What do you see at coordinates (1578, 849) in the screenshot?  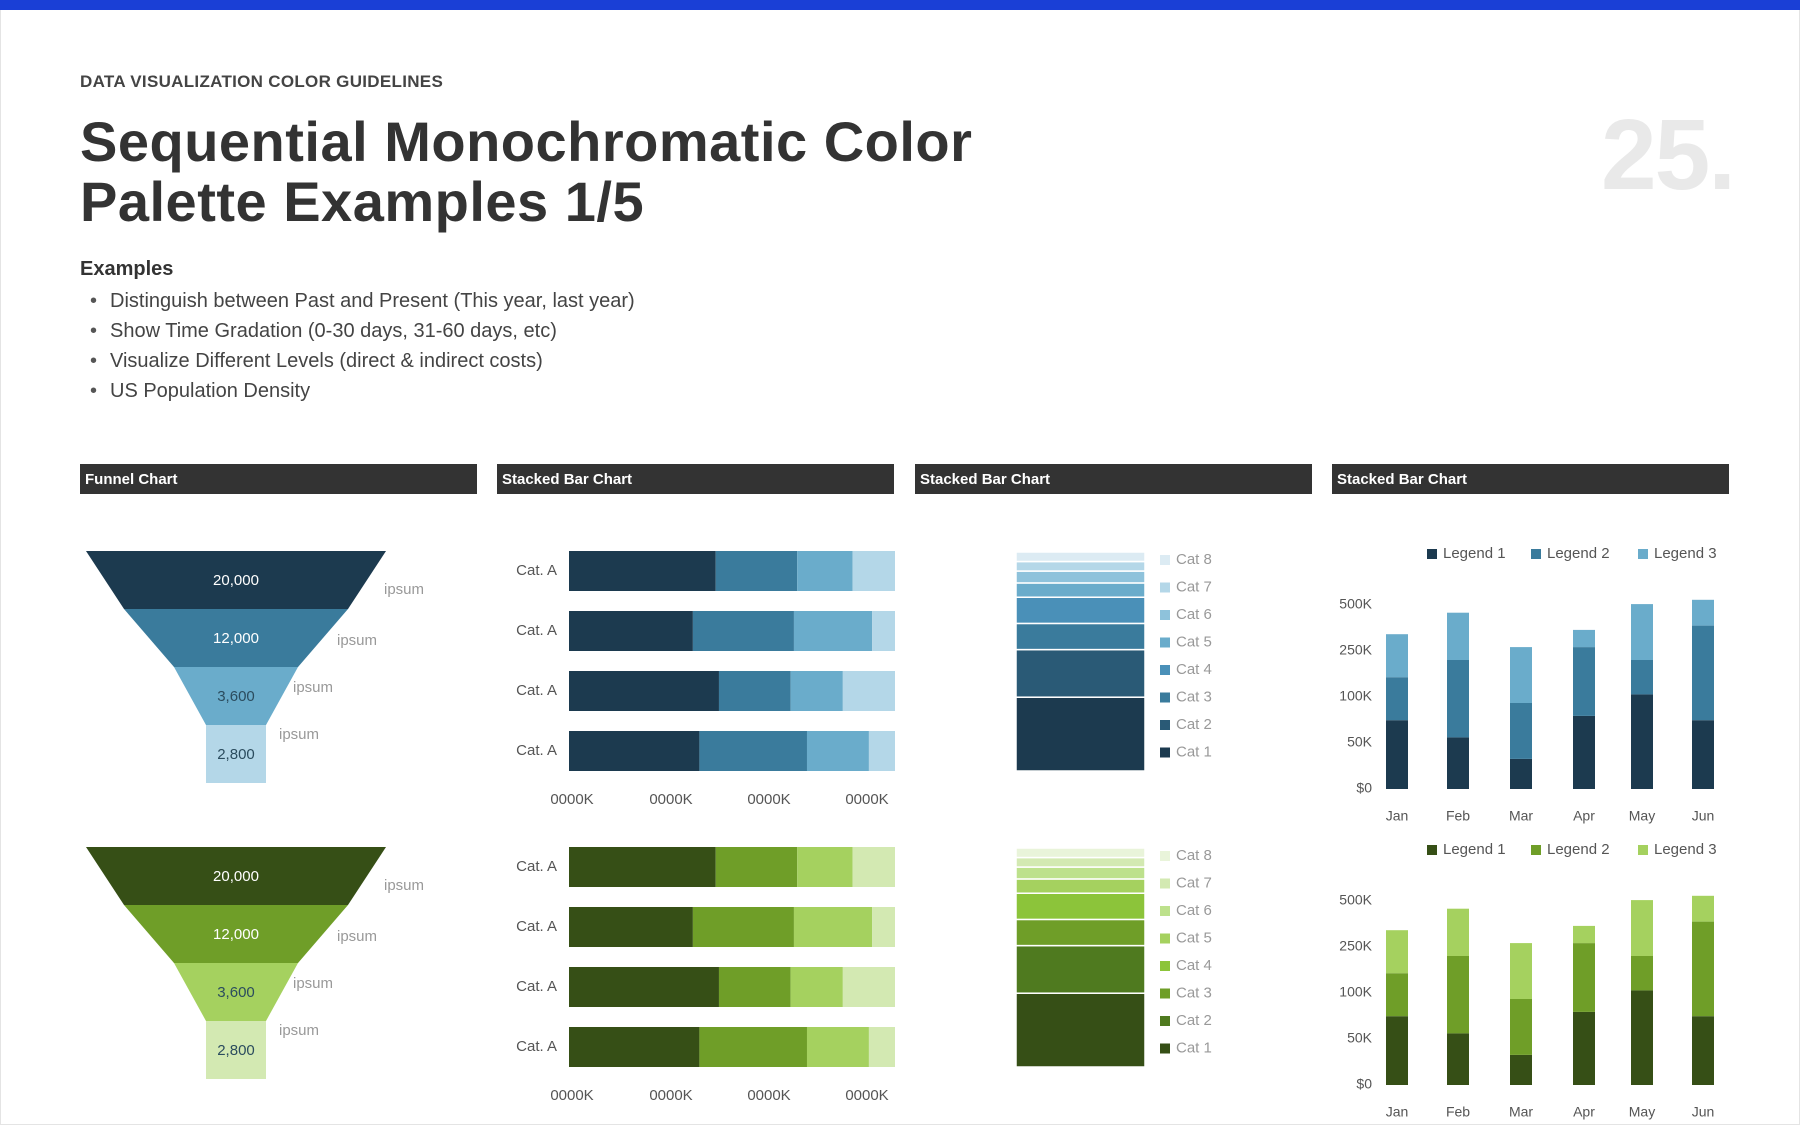 I see `legend-label: Legend 2` at bounding box center [1578, 849].